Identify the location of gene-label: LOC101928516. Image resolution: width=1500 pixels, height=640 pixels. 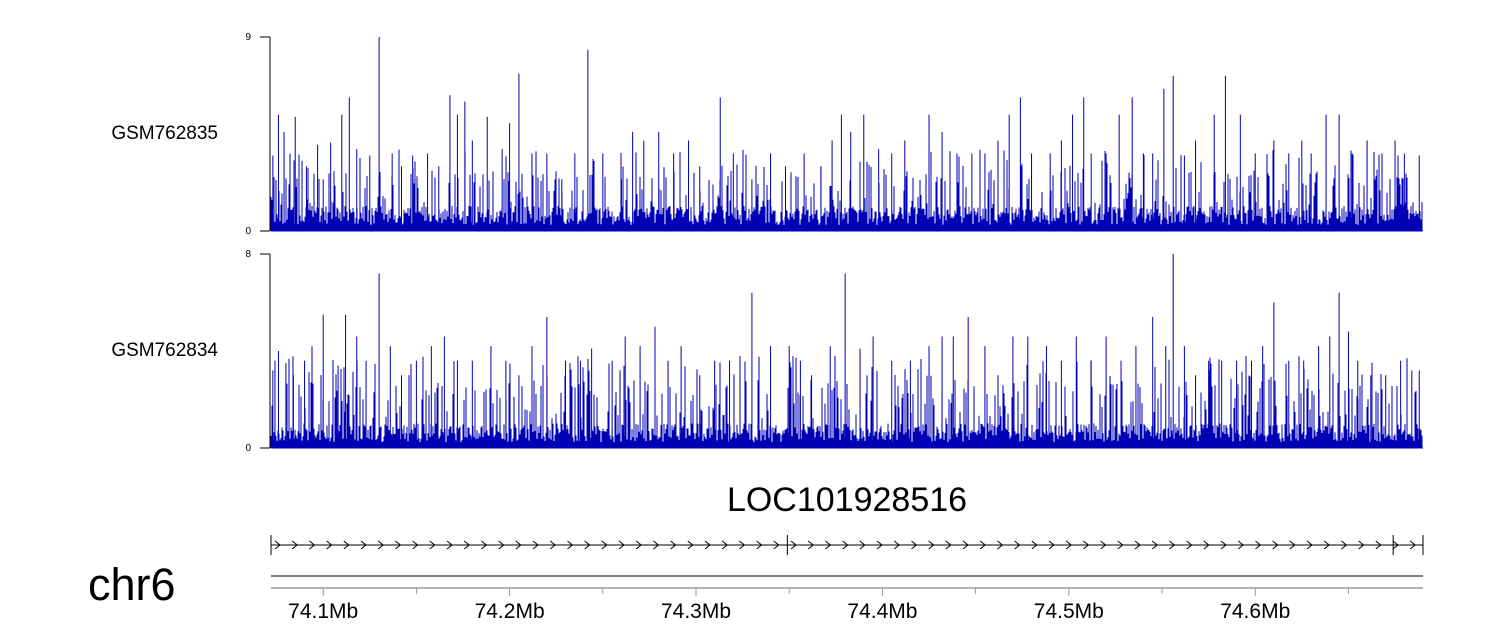
(847, 500).